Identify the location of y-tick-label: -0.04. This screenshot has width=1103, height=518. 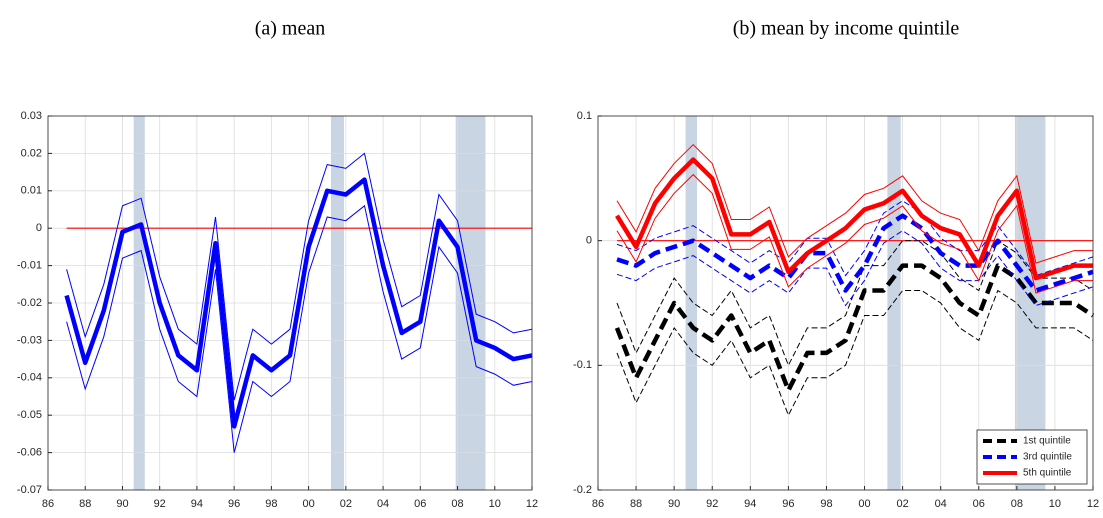
(29, 378).